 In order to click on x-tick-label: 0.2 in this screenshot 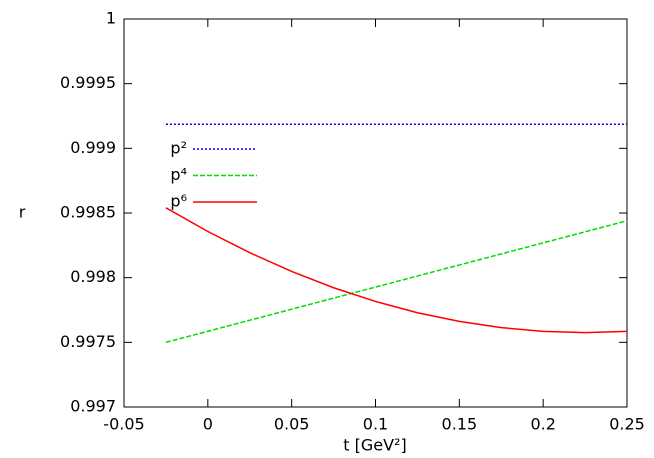, I will do `click(542, 424)`.